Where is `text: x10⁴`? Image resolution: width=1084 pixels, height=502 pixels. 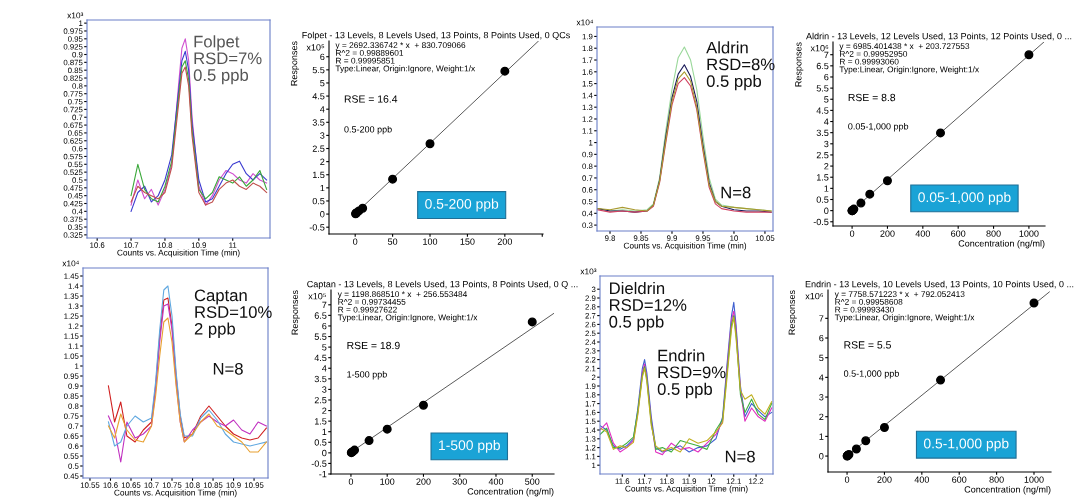 text: x10⁴ is located at coordinates (70, 263).